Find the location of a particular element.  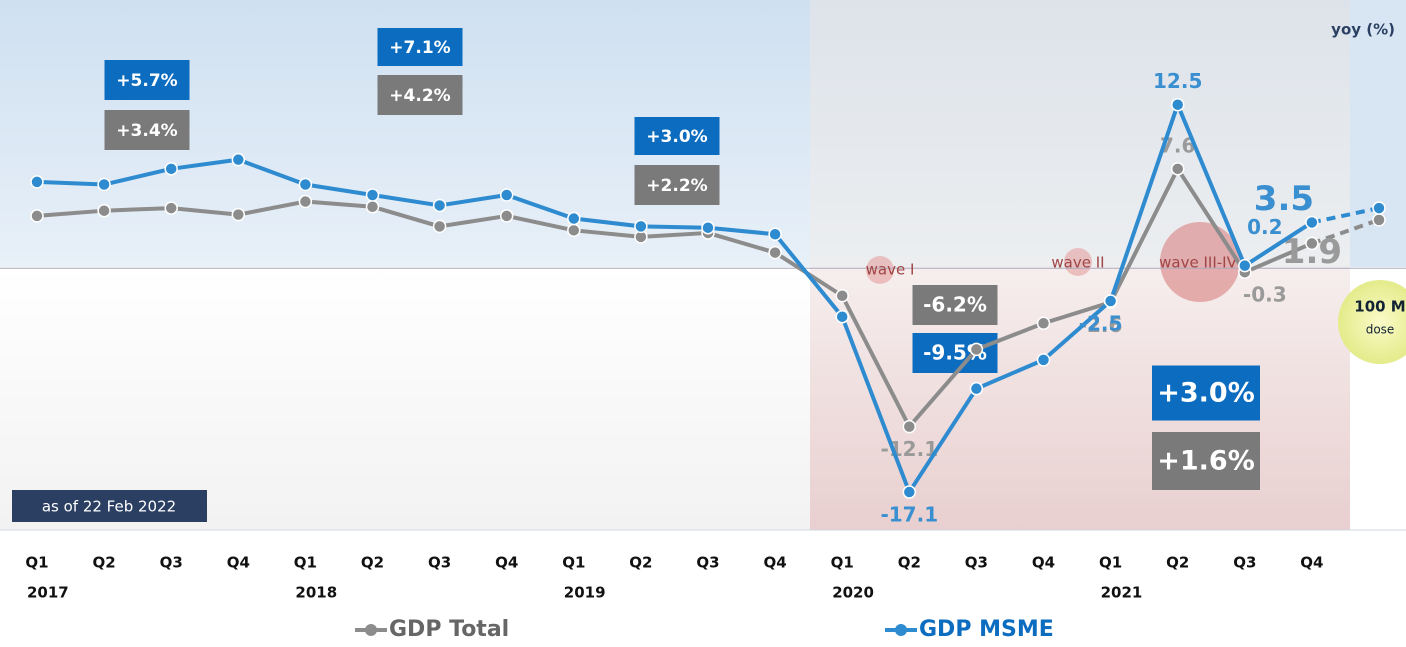

wave-label: wave I is located at coordinates (890, 270).